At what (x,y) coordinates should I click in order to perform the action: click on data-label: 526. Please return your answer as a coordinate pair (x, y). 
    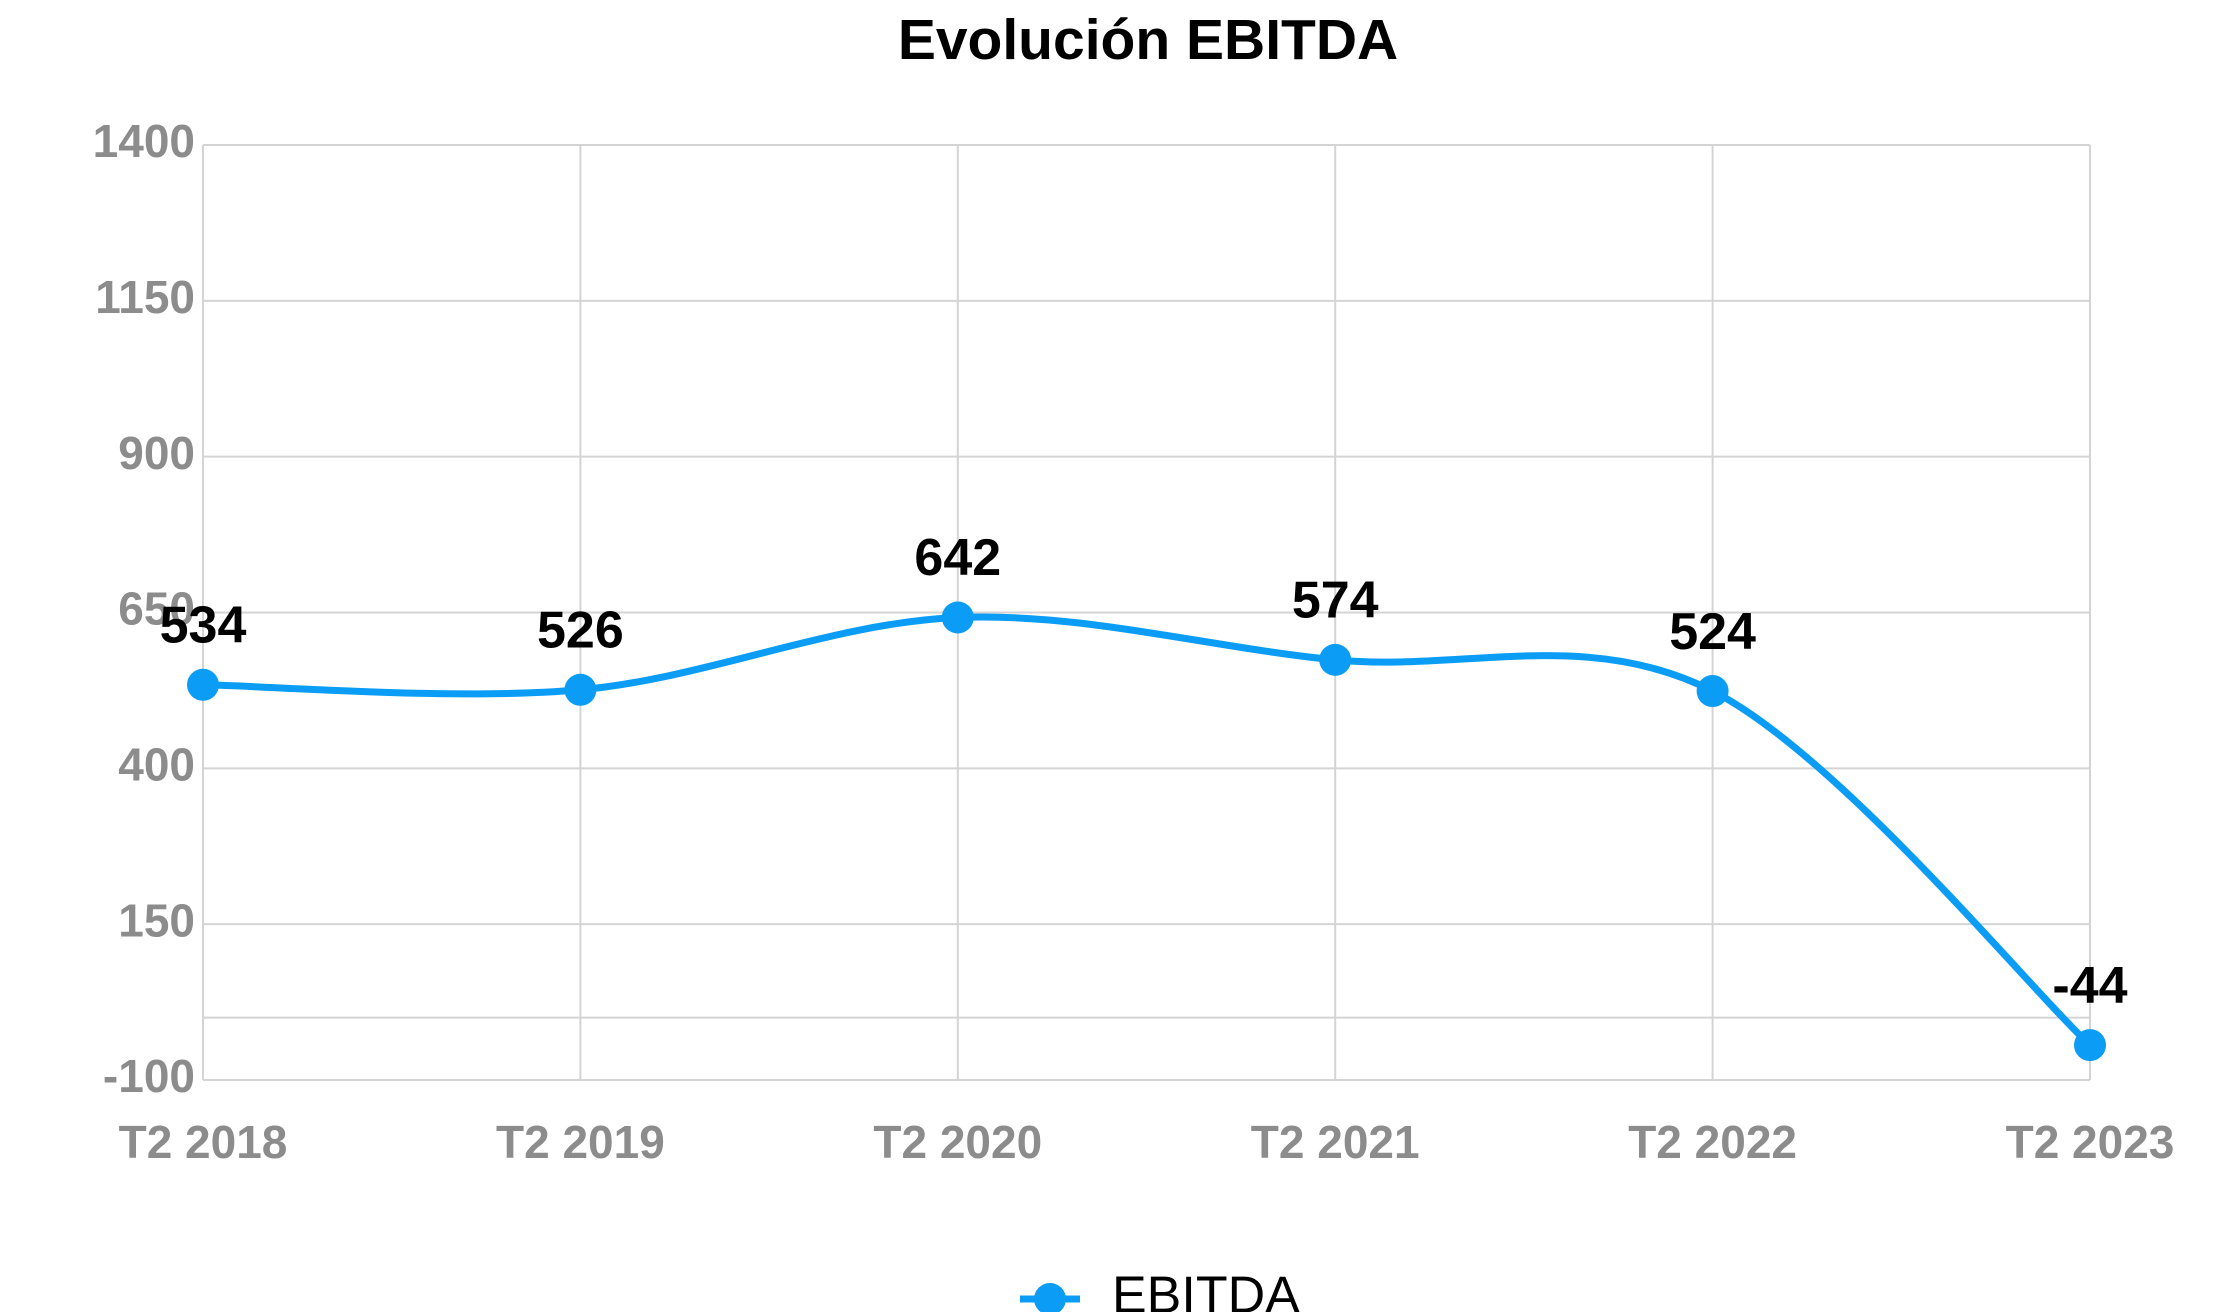
    Looking at the image, I should click on (580, 631).